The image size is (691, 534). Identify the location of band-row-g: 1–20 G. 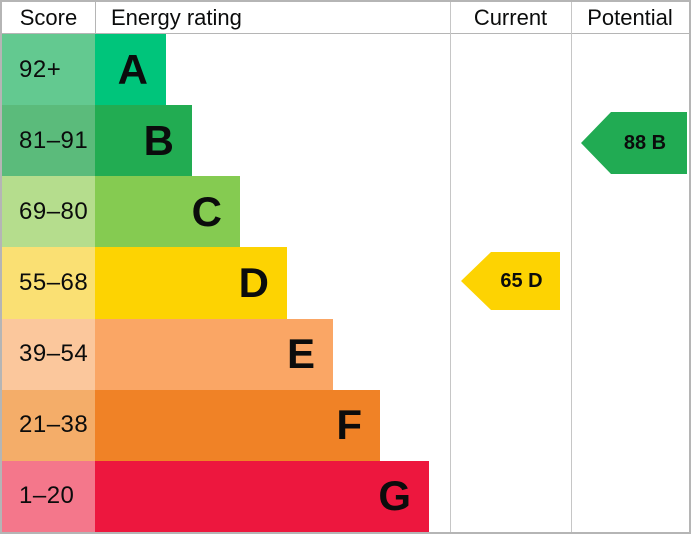
(345, 496).